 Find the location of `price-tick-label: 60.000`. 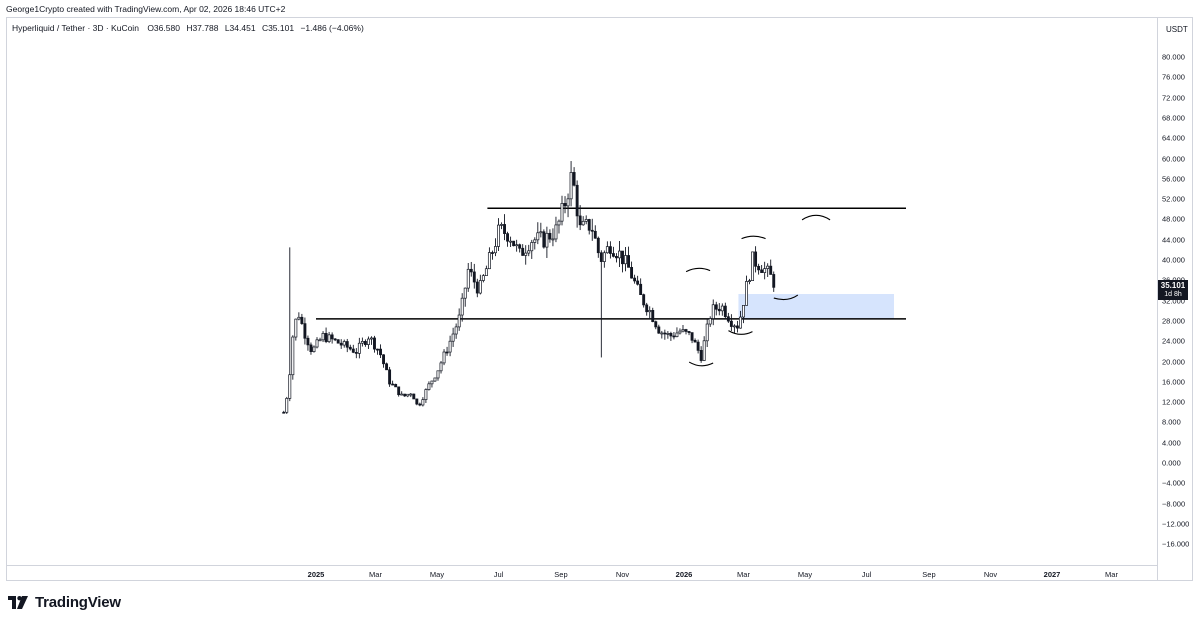

price-tick-label: 60.000 is located at coordinates (1173, 158).